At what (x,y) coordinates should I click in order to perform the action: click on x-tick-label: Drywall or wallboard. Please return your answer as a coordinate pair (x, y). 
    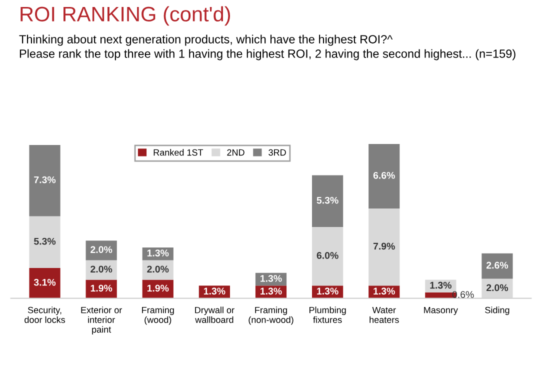
    Looking at the image, I should click on (214, 314).